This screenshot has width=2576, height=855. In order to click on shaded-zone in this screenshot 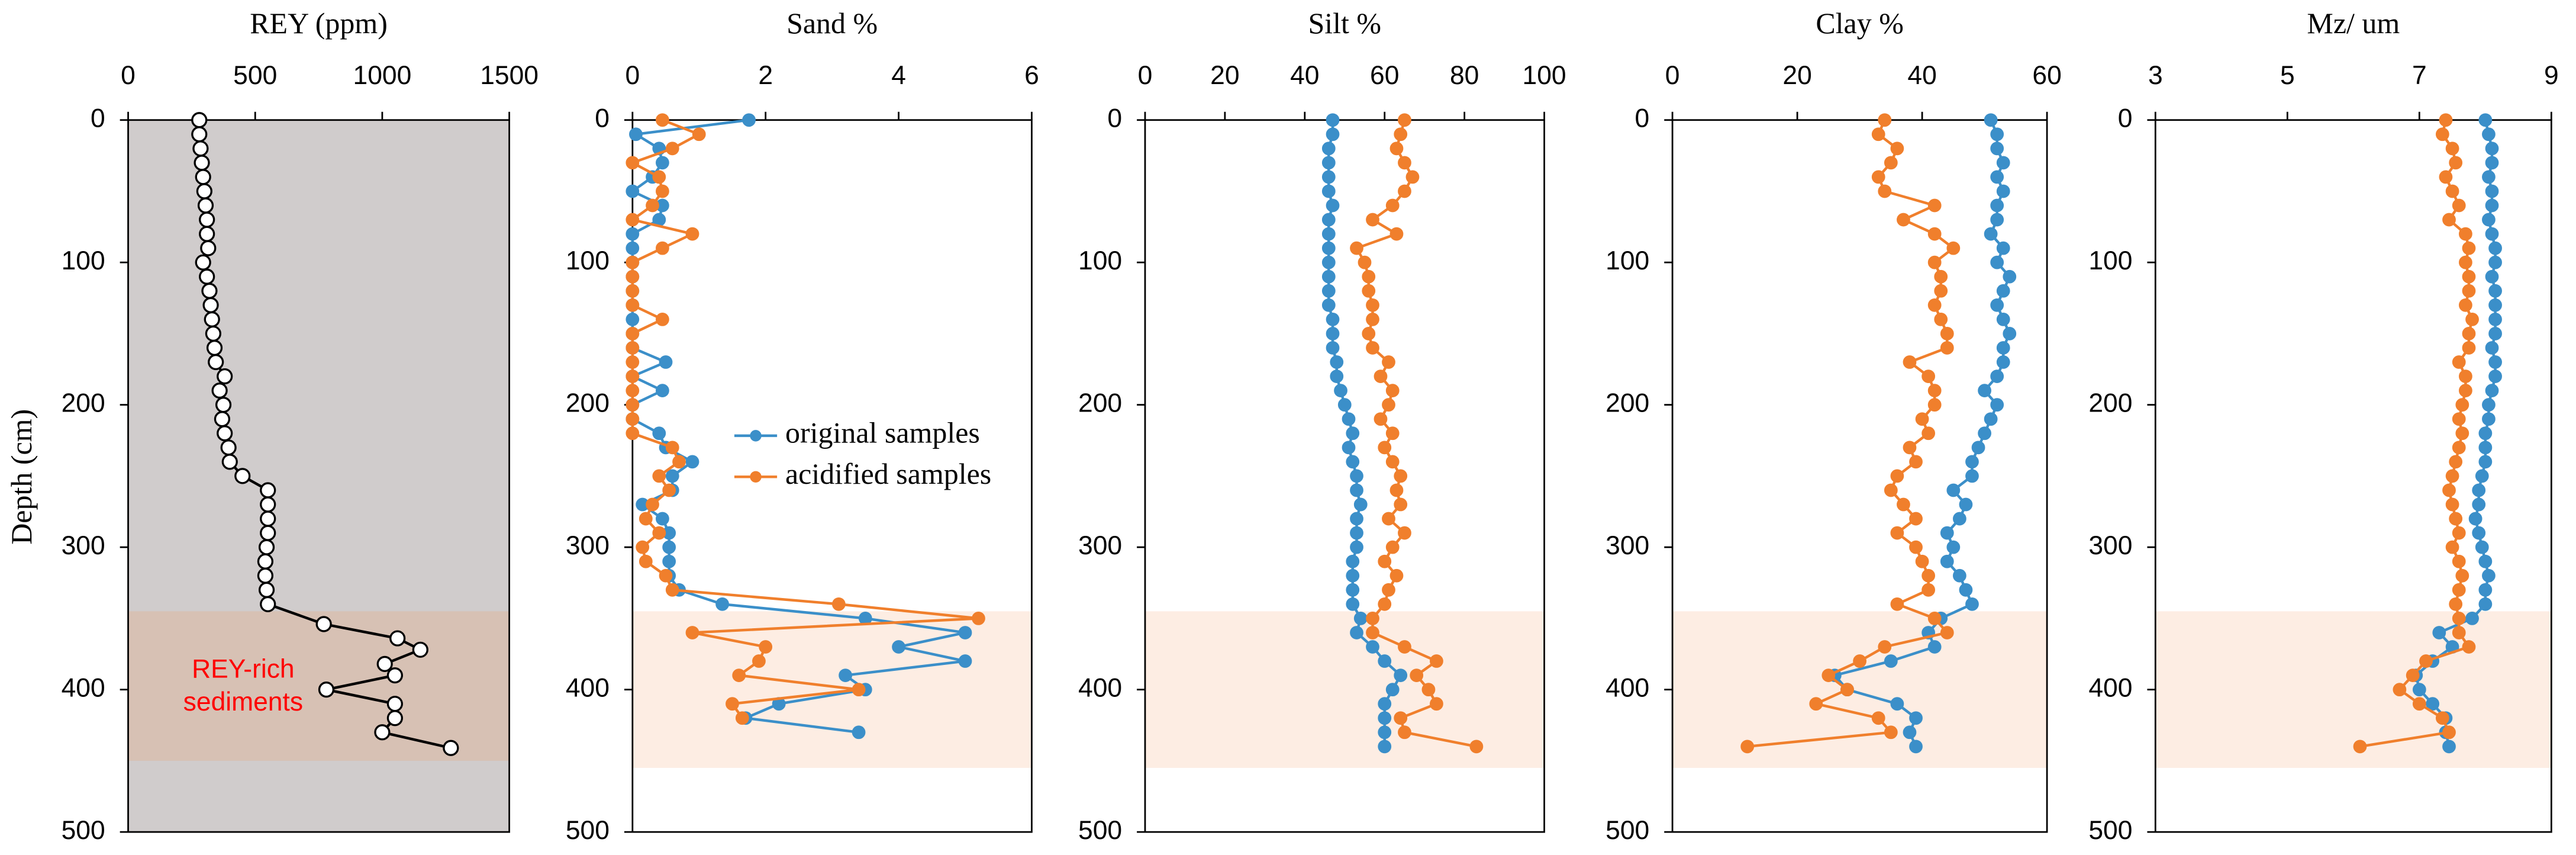, I will do `click(1344, 689)`.